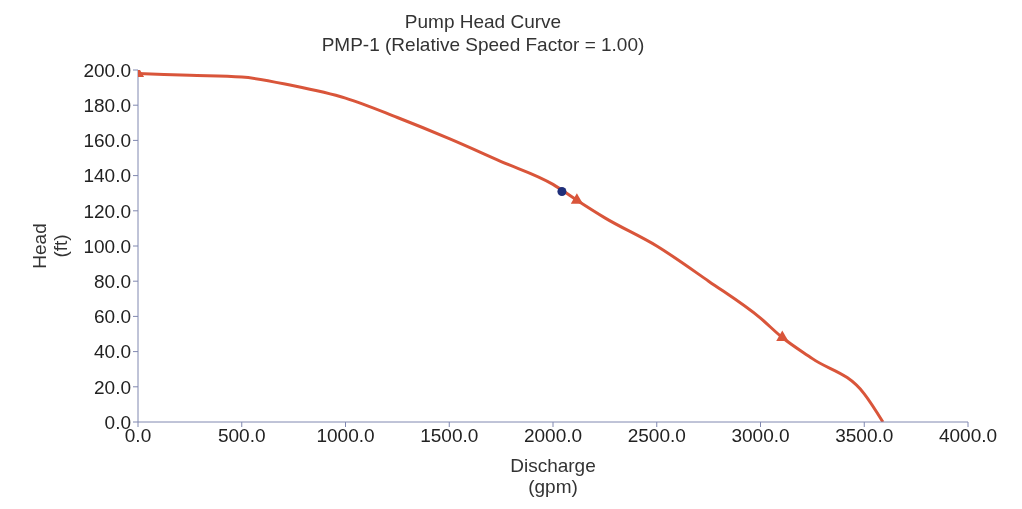 The image size is (1022, 509). I want to click on x-tick-label: 3500.0, so click(864, 436).